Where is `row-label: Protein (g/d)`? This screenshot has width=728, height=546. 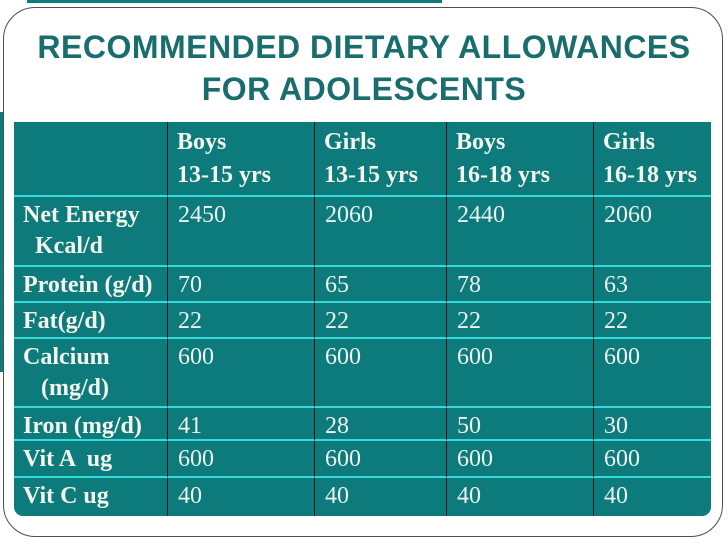 row-label: Protein (g/d) is located at coordinates (91, 285).